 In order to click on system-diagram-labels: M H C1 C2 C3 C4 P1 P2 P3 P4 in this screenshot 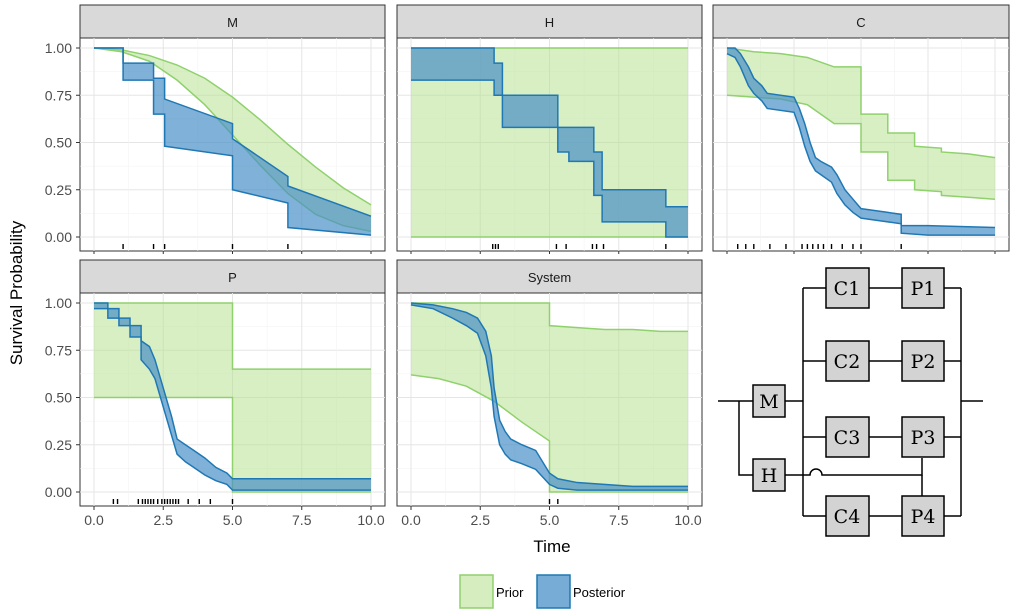, I will do `click(847, 403)`.